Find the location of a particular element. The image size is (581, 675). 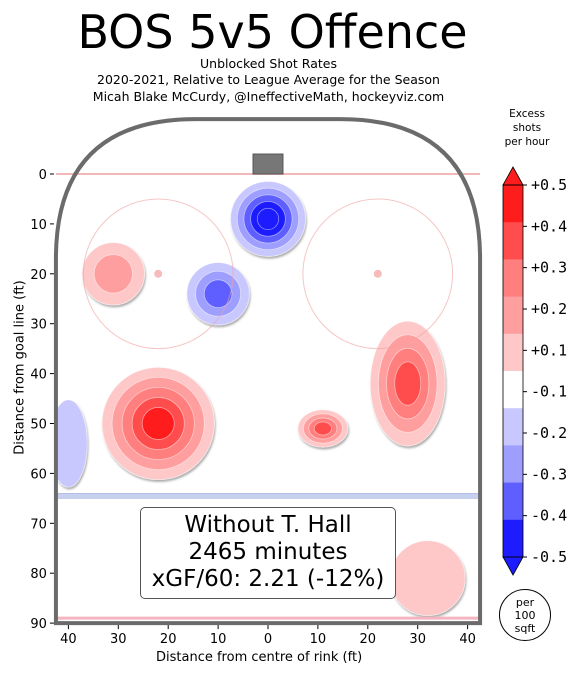

colorbar-frame is located at coordinates (513, 371).